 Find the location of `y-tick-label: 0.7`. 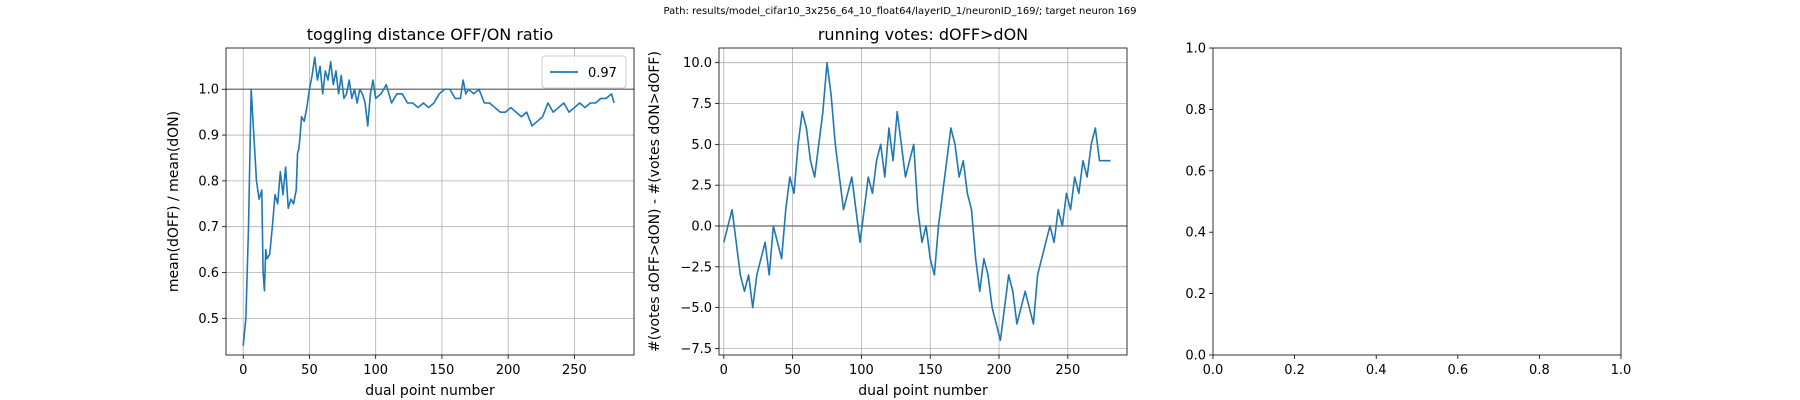

y-tick-label: 0.7 is located at coordinates (208, 227).